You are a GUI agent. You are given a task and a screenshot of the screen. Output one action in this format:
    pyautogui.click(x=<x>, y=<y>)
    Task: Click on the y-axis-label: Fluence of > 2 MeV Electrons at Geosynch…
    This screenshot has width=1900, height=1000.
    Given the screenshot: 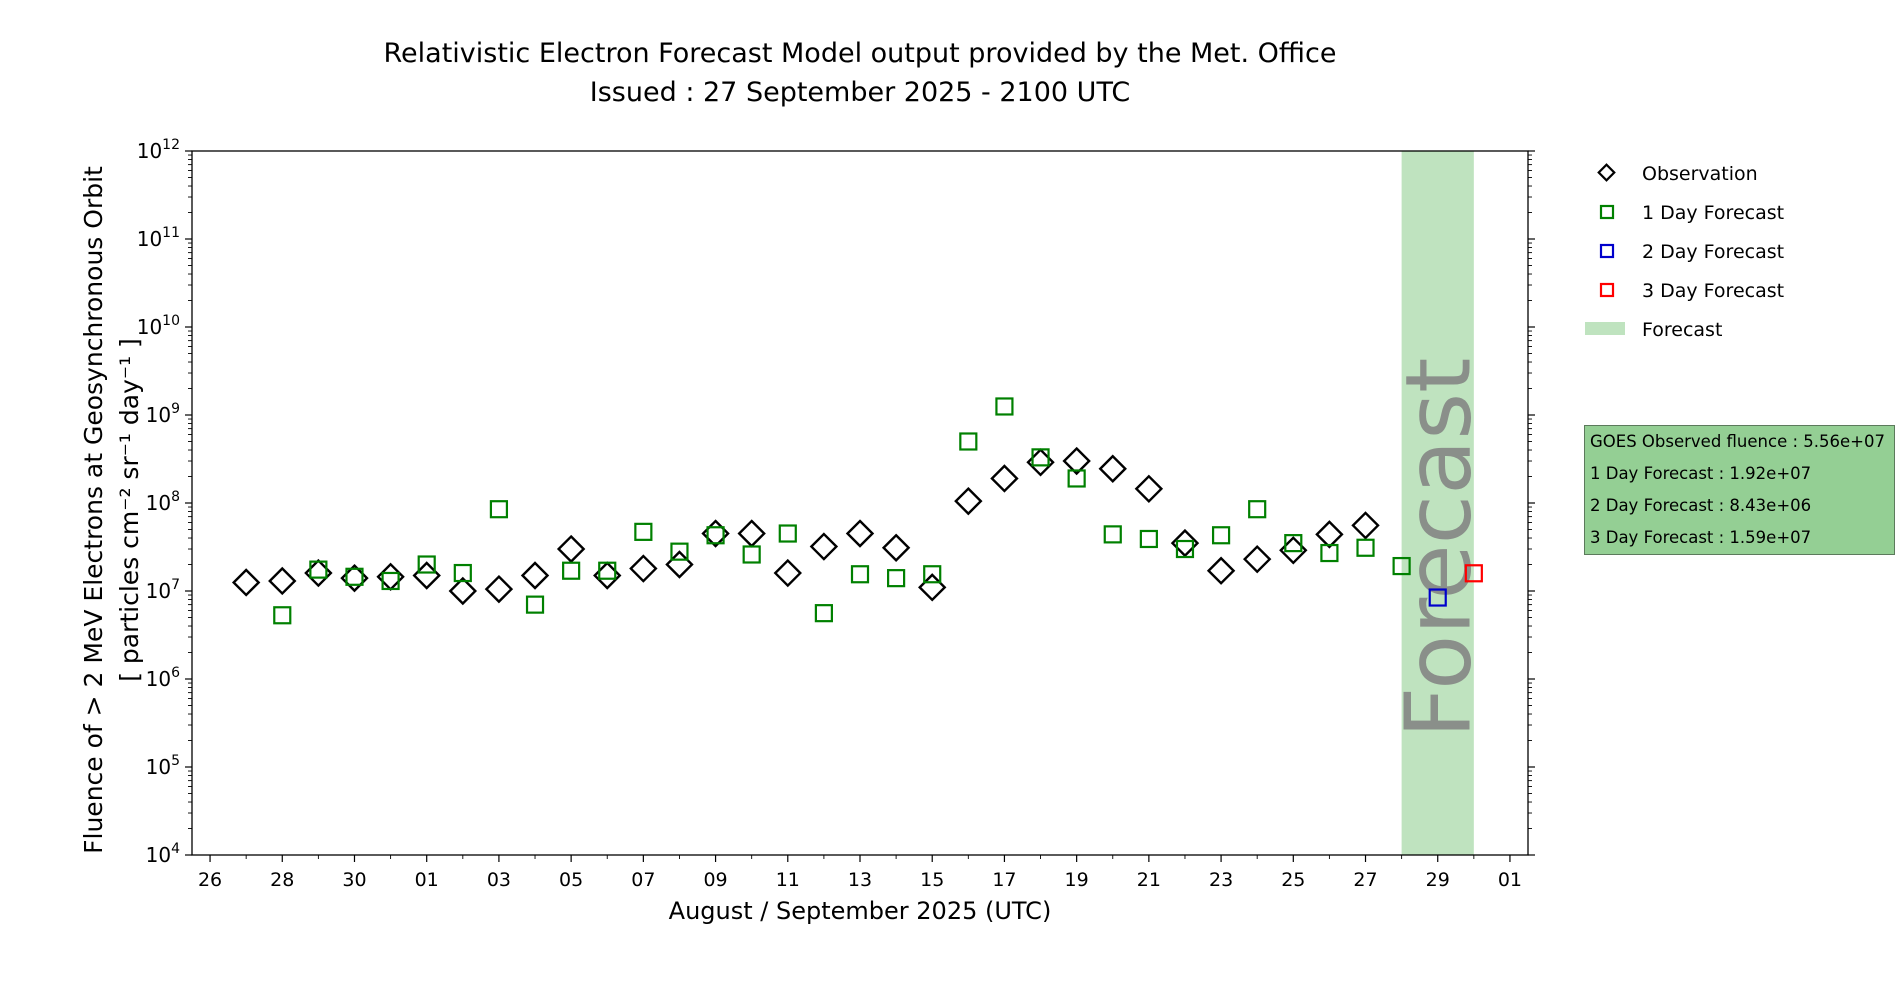 What is the action you would take?
    pyautogui.click(x=112, y=510)
    